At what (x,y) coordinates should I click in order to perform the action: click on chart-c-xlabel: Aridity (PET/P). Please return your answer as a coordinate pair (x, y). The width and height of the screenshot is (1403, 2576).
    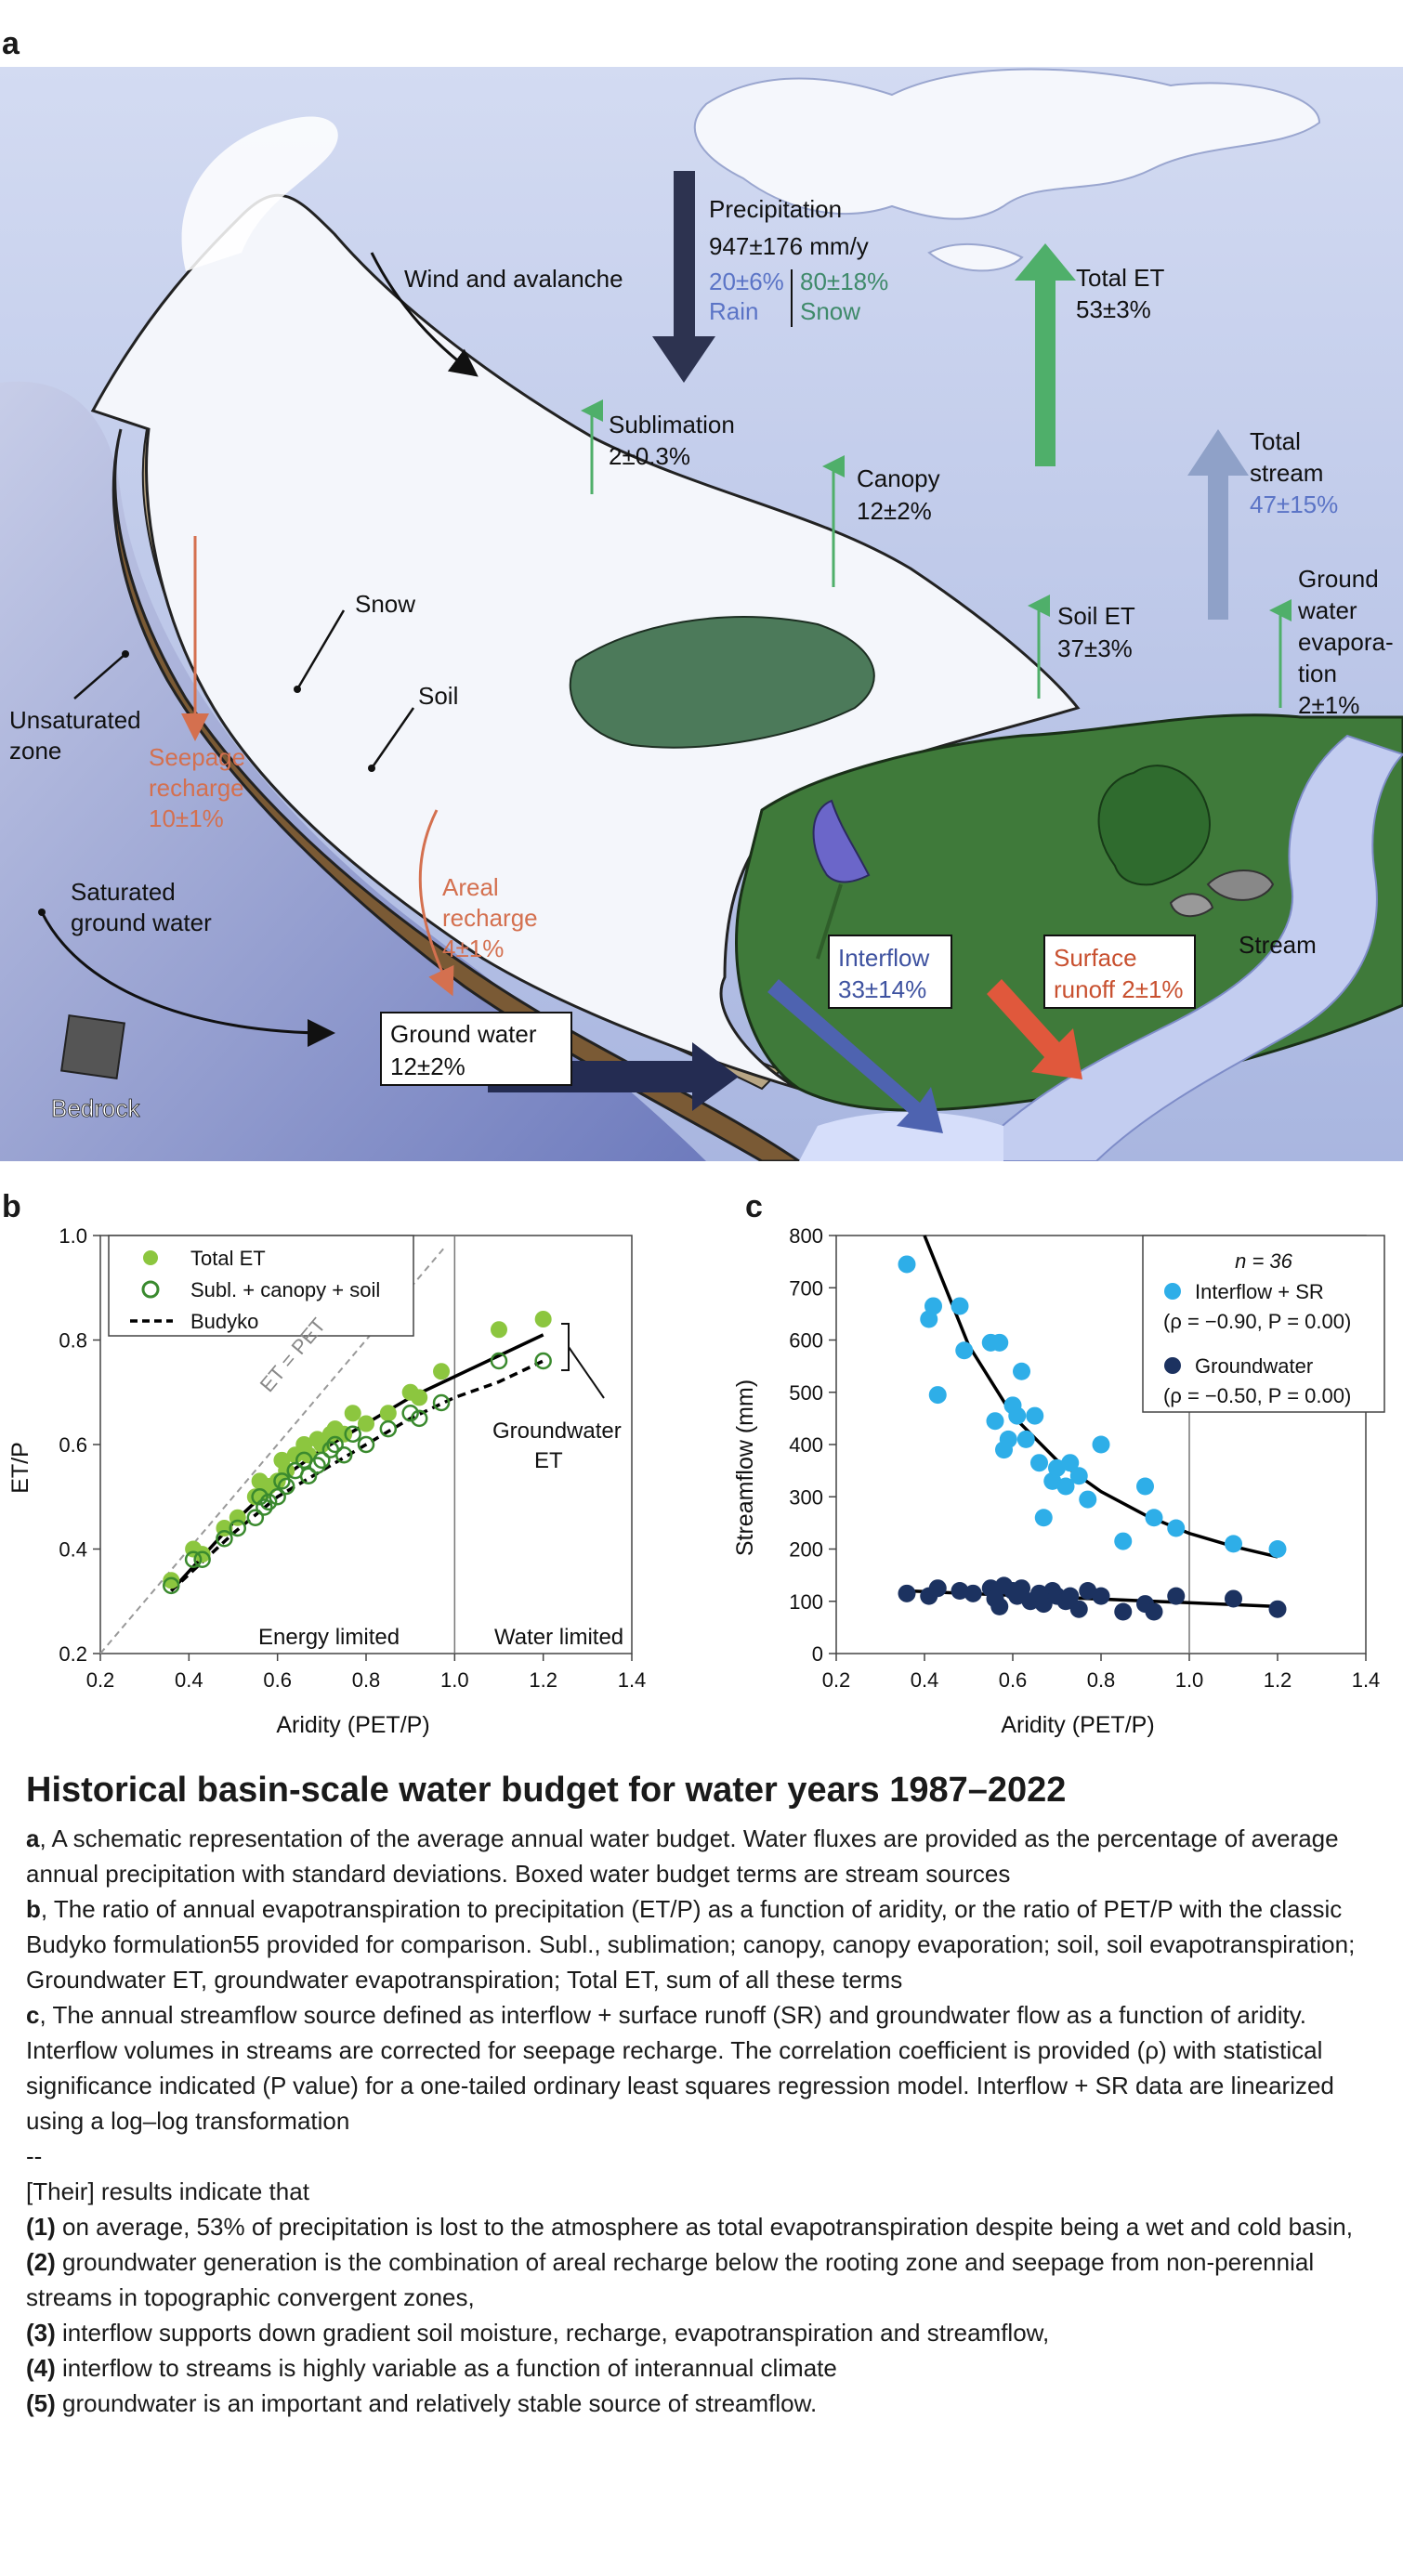
    Looking at the image, I should click on (1077, 1725).